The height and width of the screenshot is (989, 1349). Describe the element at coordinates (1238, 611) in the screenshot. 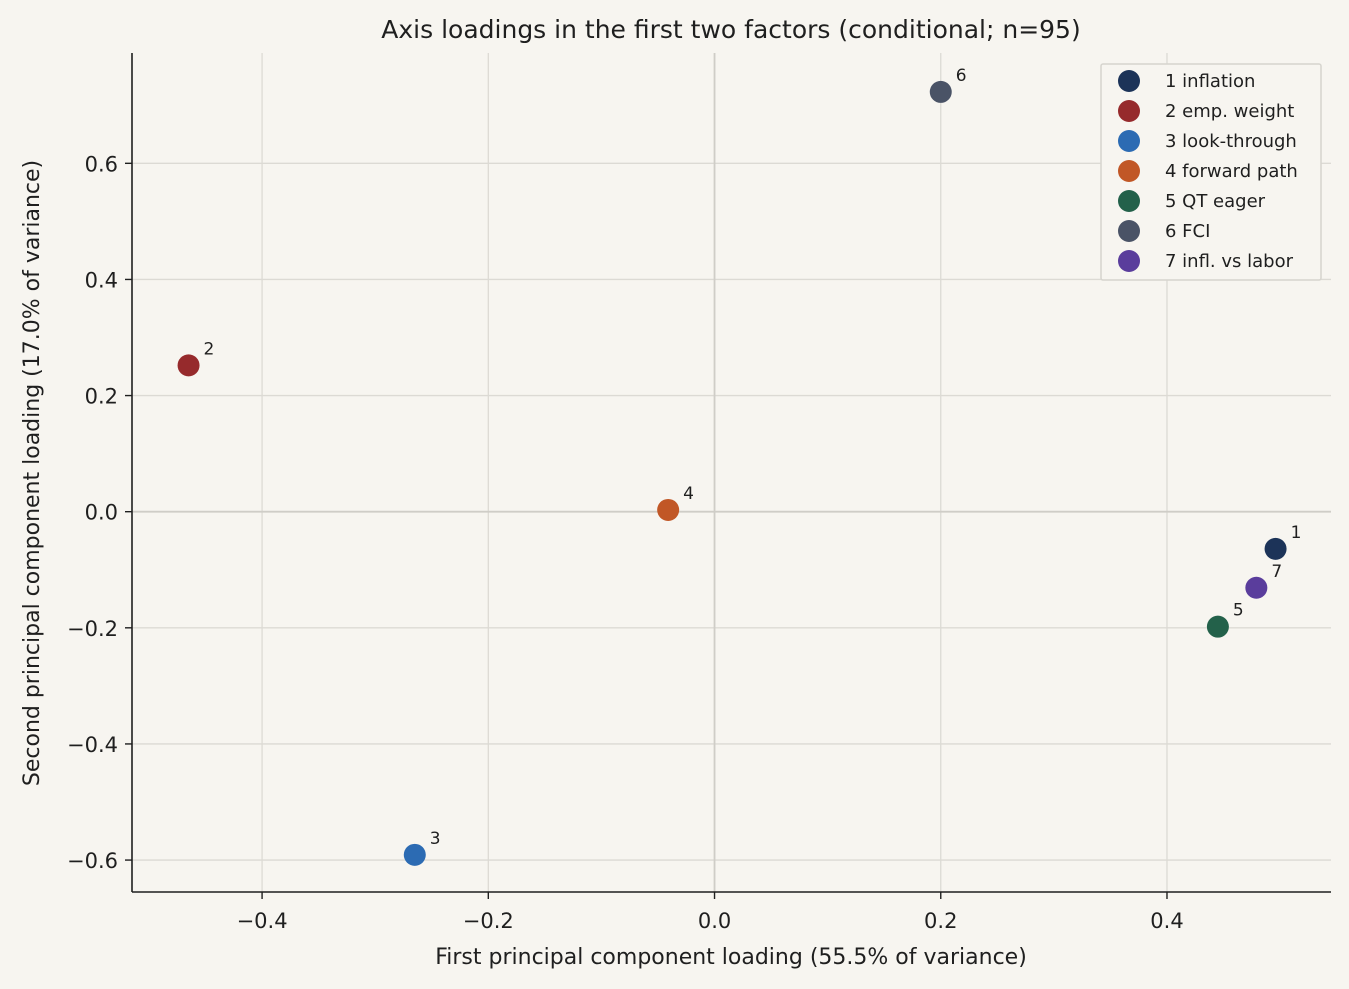

I see `data-point-label-5: 5` at that location.